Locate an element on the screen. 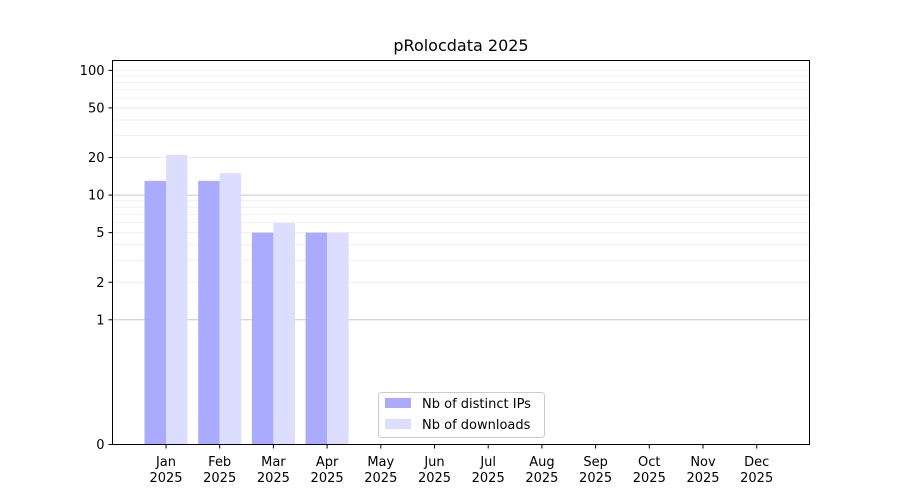 This screenshot has height=500, width=900. bars is located at coordinates (246, 299).